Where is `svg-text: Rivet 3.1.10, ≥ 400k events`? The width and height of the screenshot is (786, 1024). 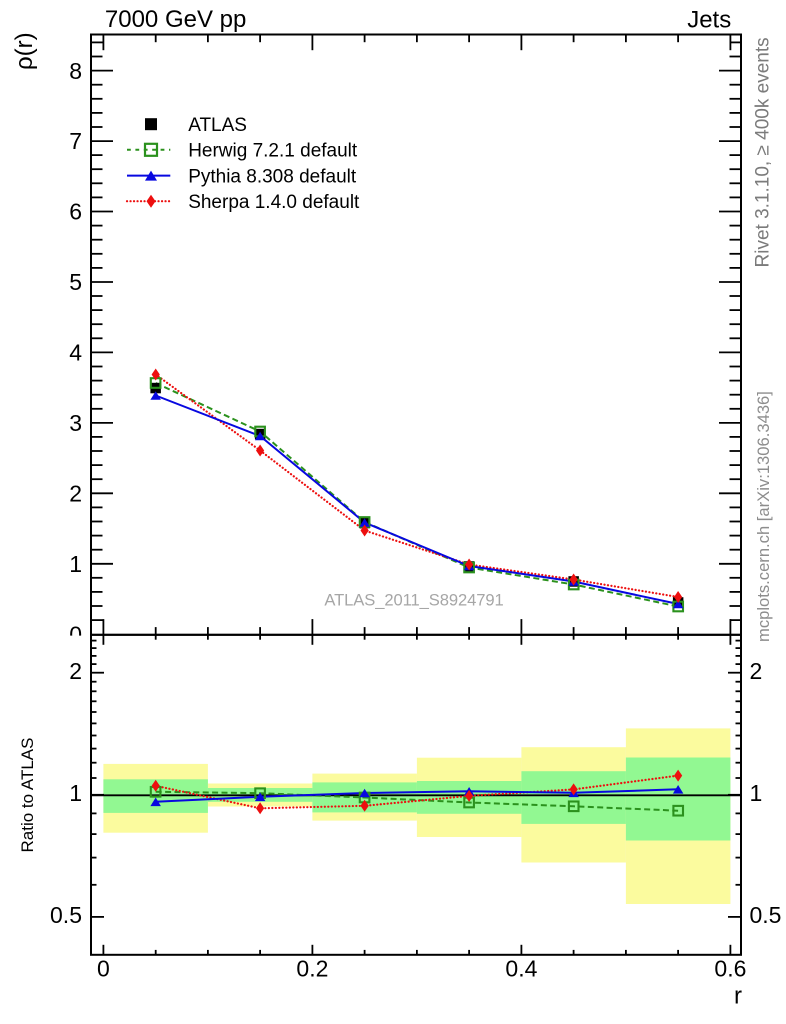 svg-text: Rivet 3.1.10, ≥ 400k events is located at coordinates (763, 152).